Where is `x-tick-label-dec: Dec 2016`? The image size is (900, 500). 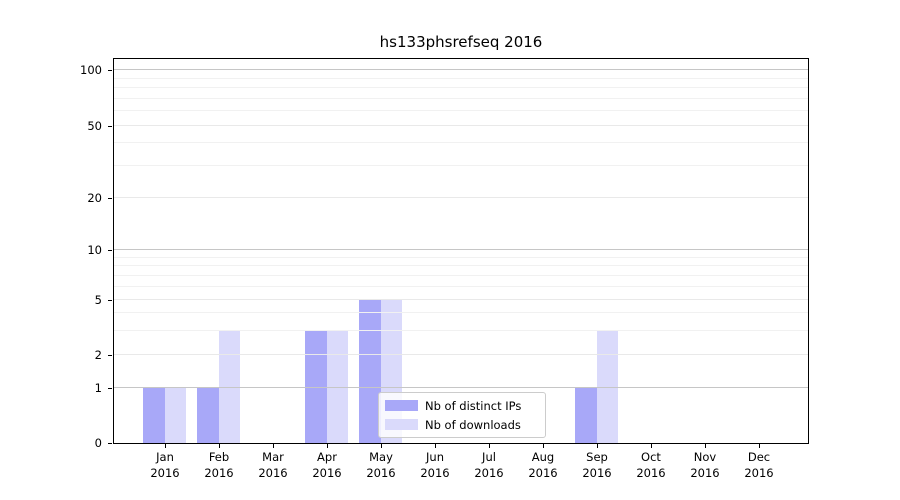
x-tick-label-dec: Dec 2016 is located at coordinates (759, 465).